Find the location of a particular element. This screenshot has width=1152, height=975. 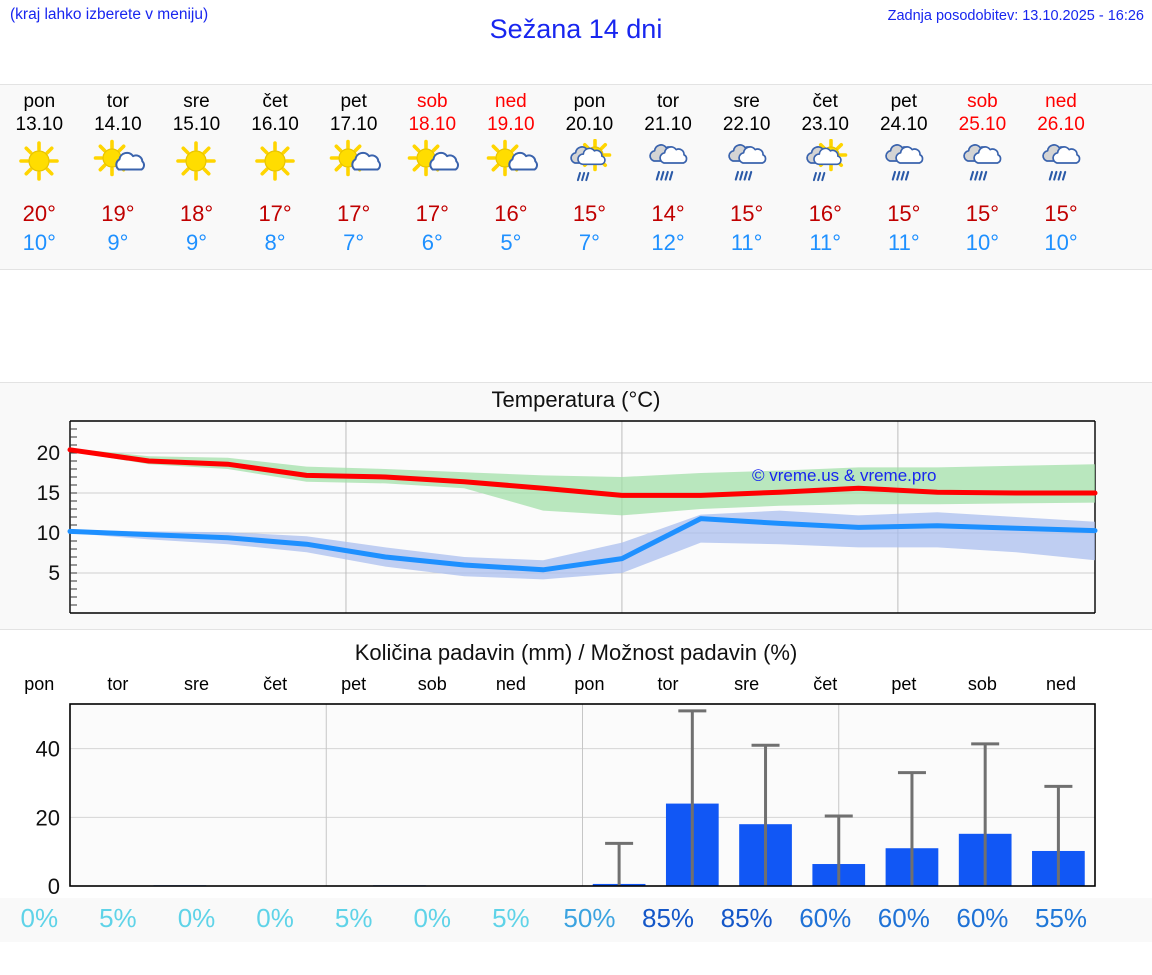

day-date-label: 23.10 is located at coordinates (825, 124).